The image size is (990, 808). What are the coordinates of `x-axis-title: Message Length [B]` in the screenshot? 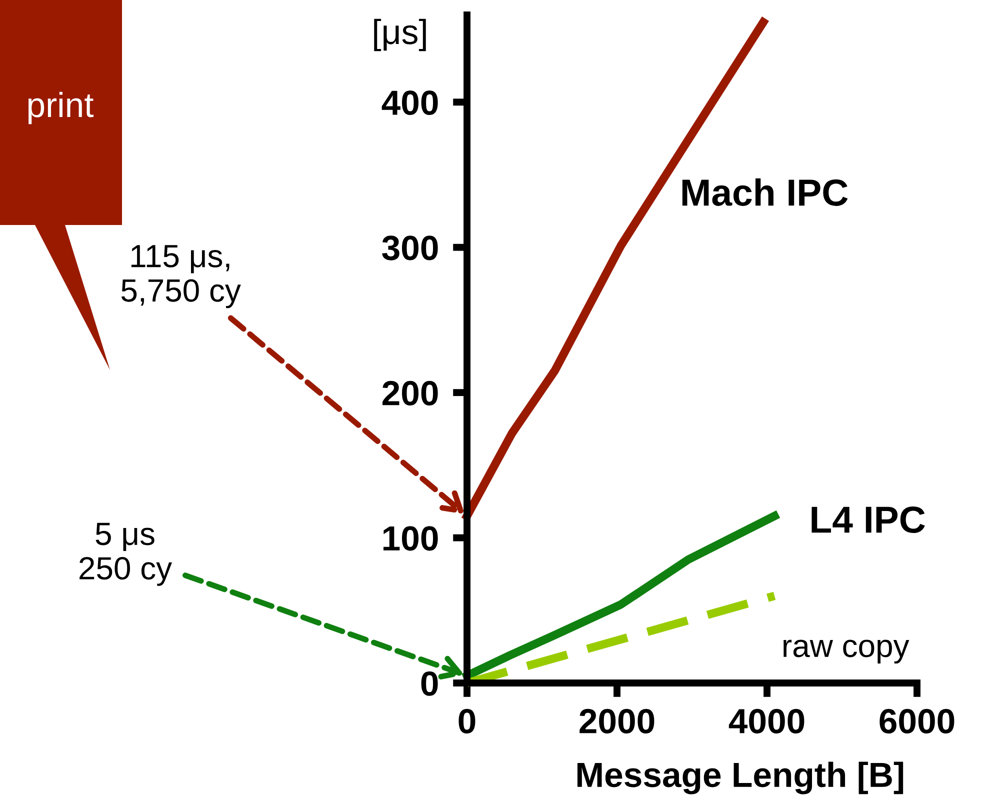 It's located at (740, 778).